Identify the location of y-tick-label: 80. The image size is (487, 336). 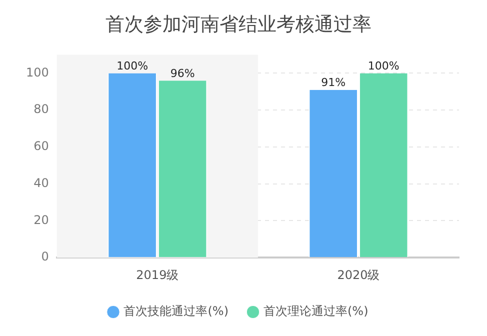
(41, 109).